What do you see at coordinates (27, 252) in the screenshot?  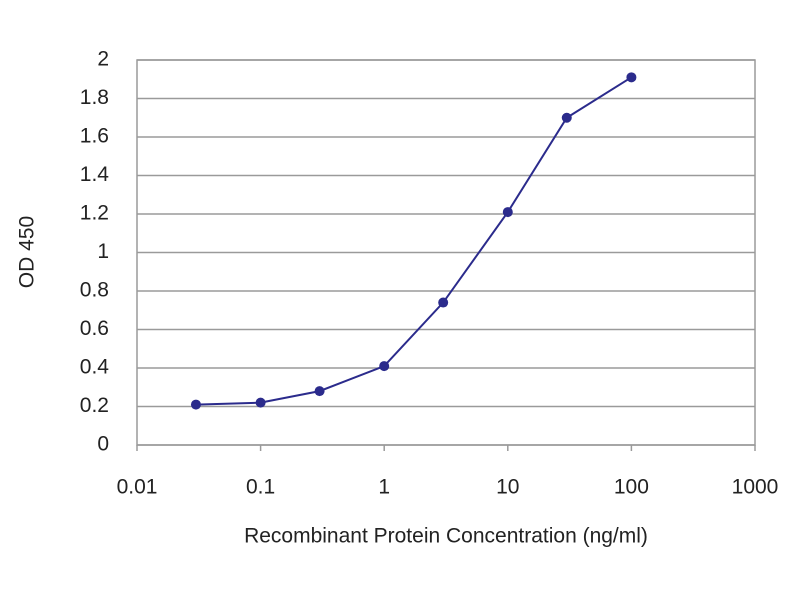 I see `y-axis-label: OD 450` at bounding box center [27, 252].